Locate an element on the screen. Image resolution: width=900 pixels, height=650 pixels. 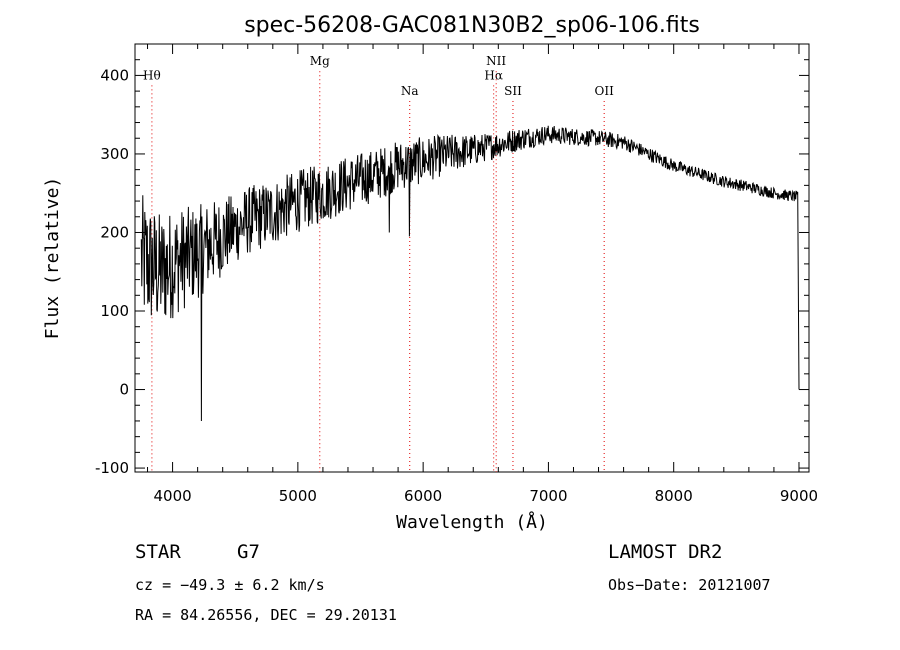
y-tick-label: 100 is located at coordinates (114, 311).